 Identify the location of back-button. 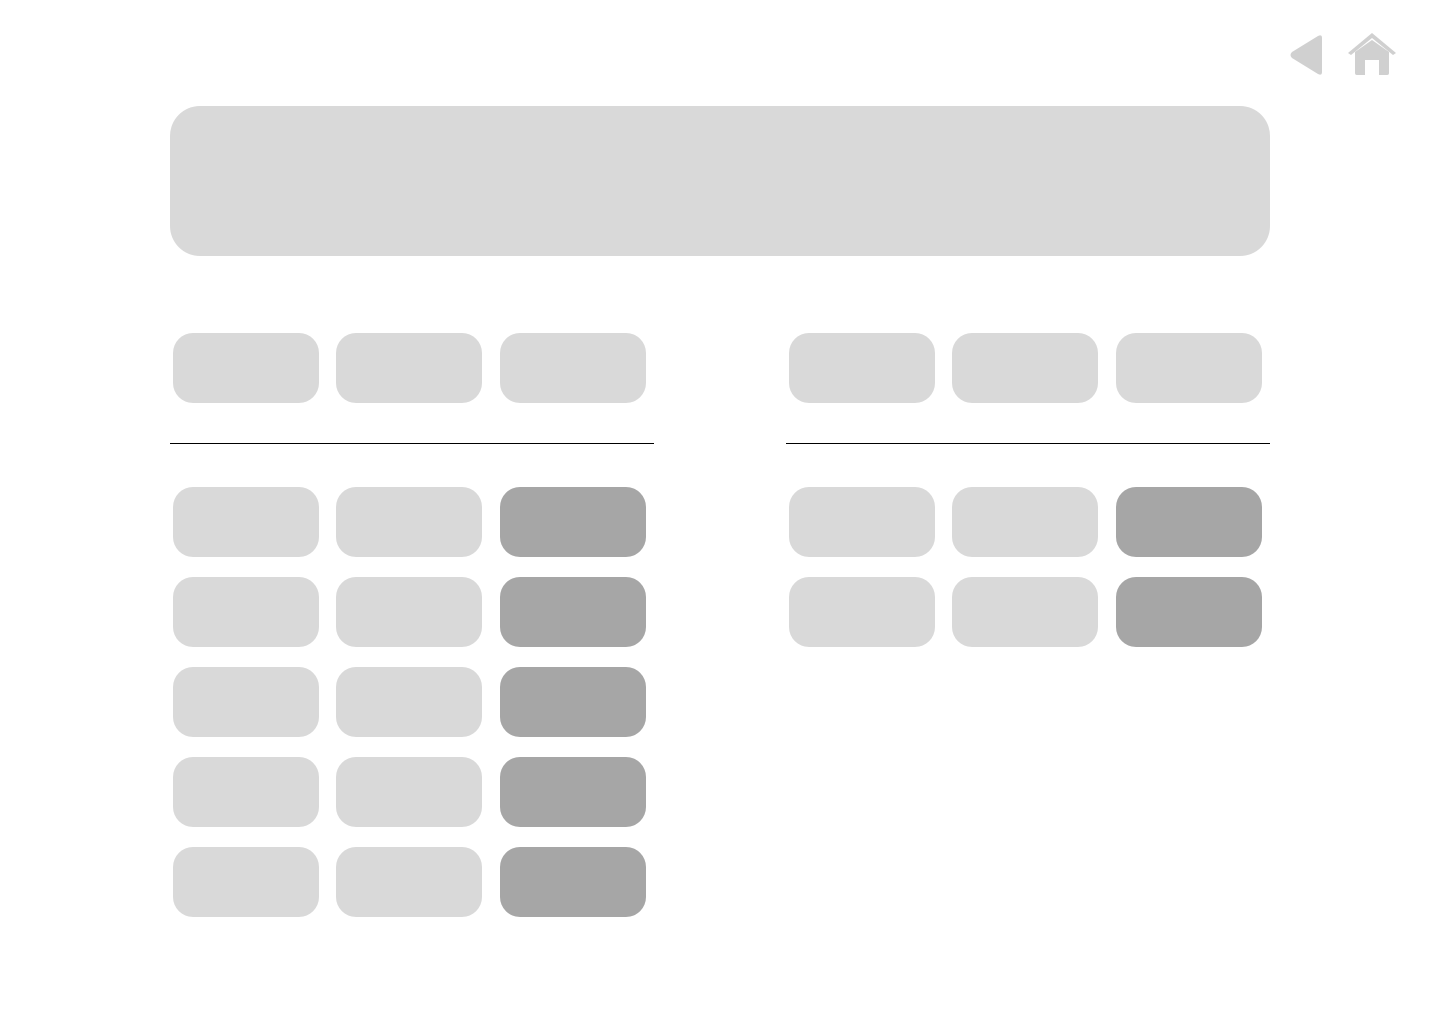
(1306, 55).